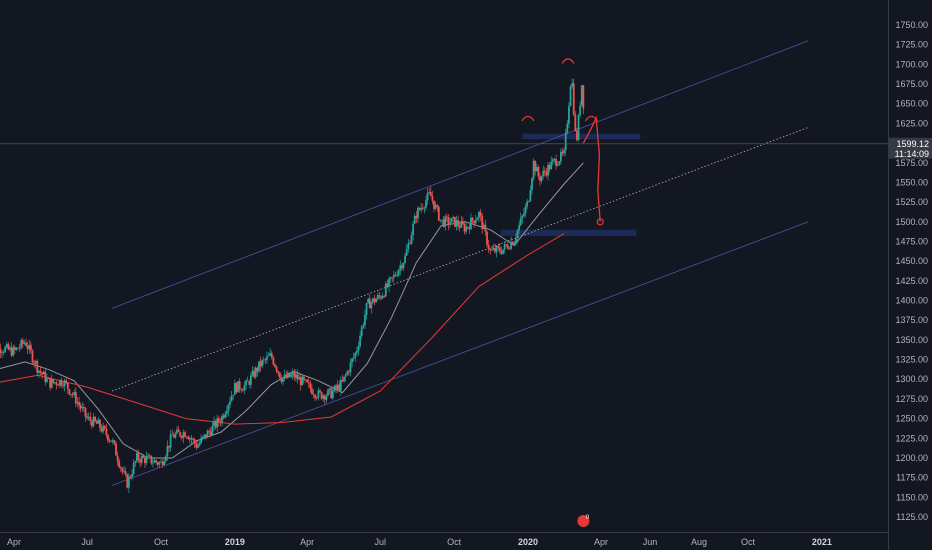 The height and width of the screenshot is (550, 932). I want to click on y-tick-label: 1150.00, so click(912, 497).